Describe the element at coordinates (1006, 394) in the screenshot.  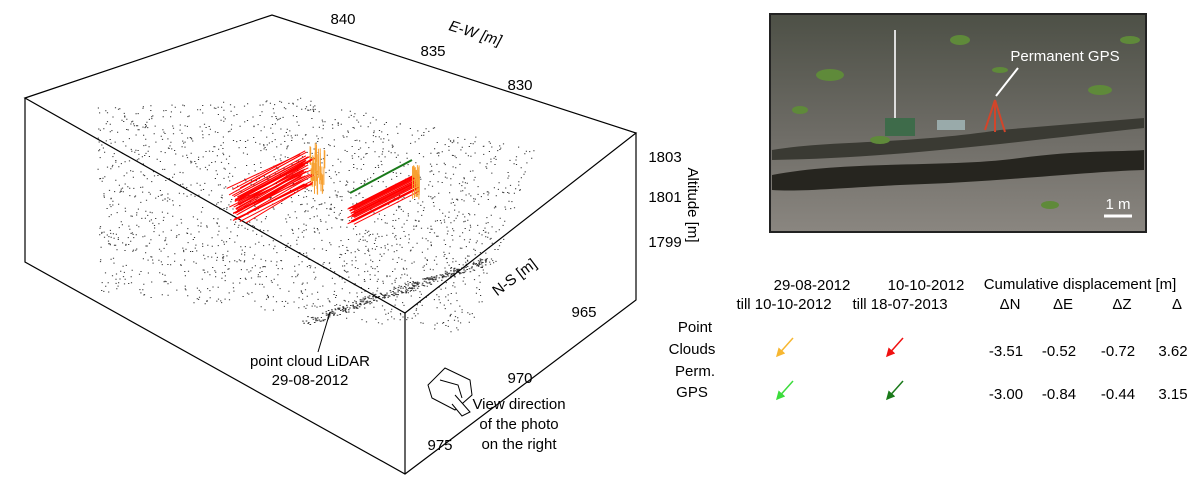
I see `table-value: -3.00` at that location.